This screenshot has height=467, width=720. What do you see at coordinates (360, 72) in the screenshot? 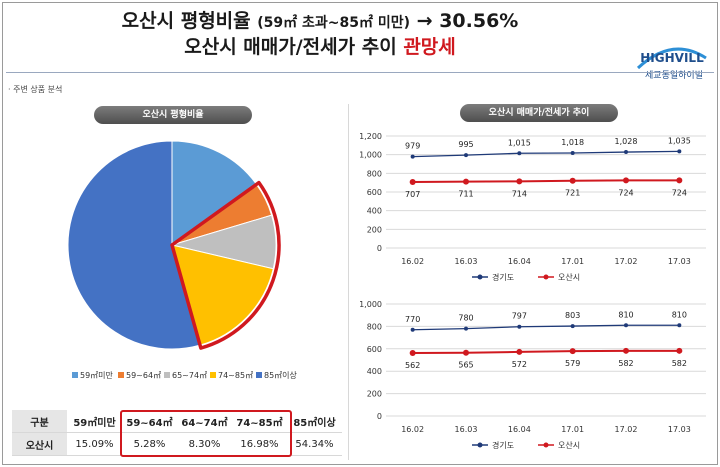
I see `header-rule` at bounding box center [360, 72].